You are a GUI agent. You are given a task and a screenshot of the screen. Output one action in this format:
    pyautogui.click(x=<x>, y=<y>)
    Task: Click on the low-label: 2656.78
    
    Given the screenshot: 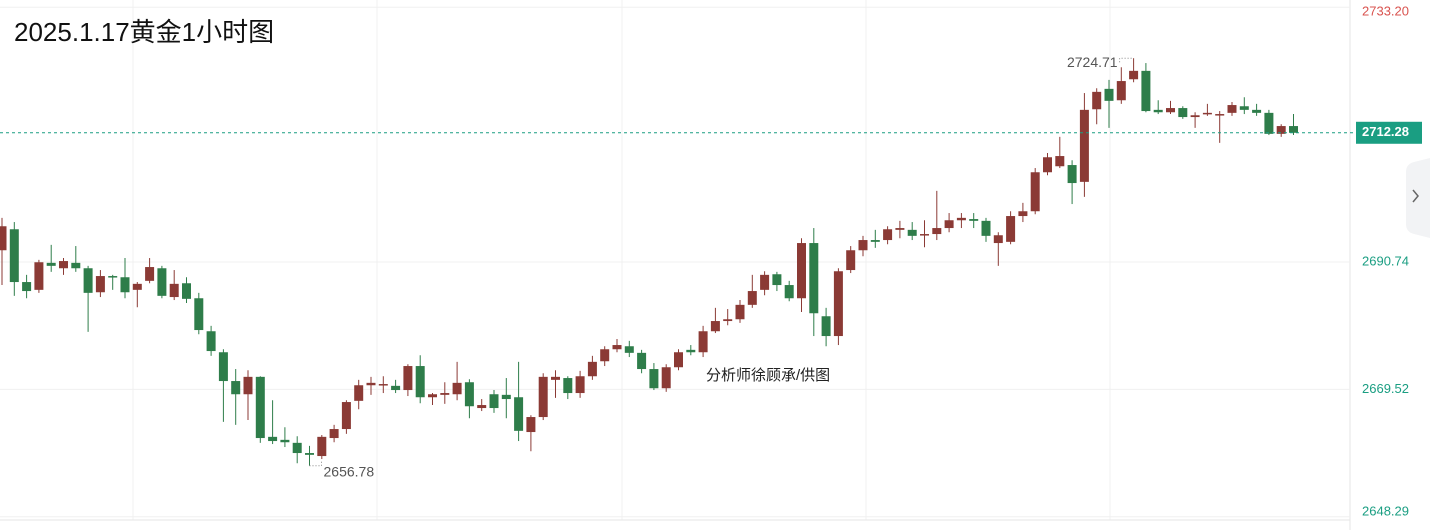 What is the action you would take?
    pyautogui.click(x=349, y=471)
    